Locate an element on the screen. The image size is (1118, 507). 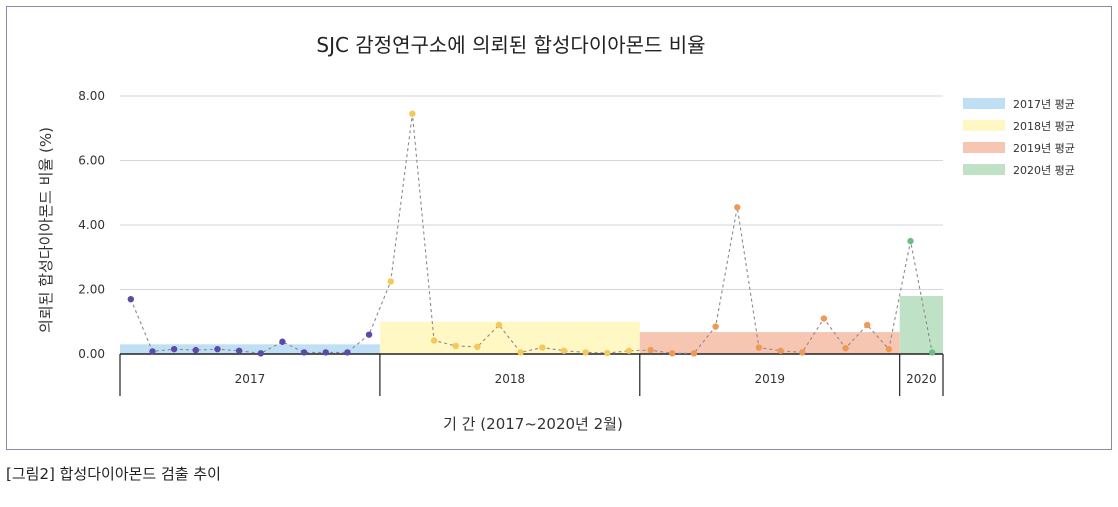
y-axis-label: 의뢰된 합성다이아몬드 비율 (%) is located at coordinates (46, 230).